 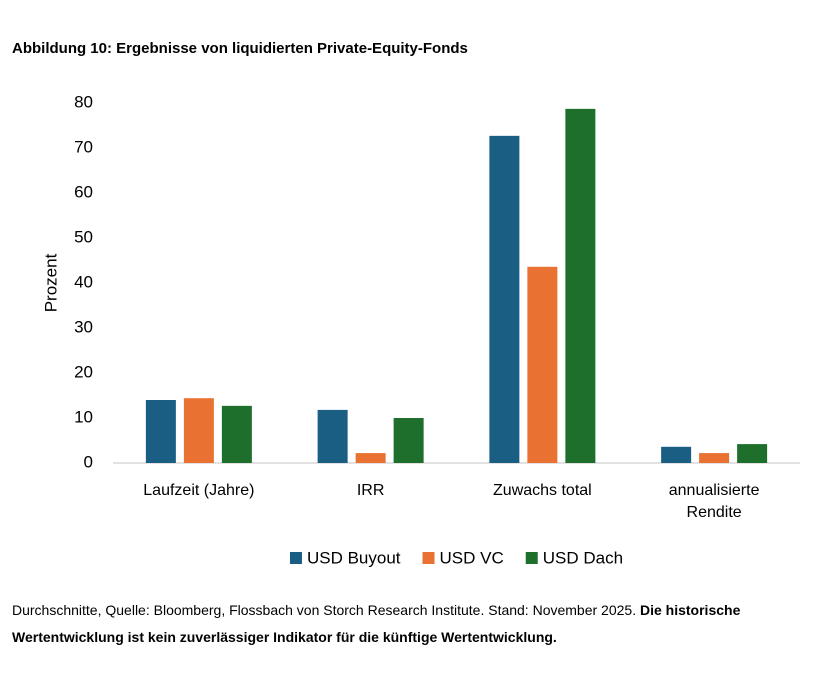 What do you see at coordinates (83, 371) in the screenshot?
I see `y-tick-label: 20` at bounding box center [83, 371].